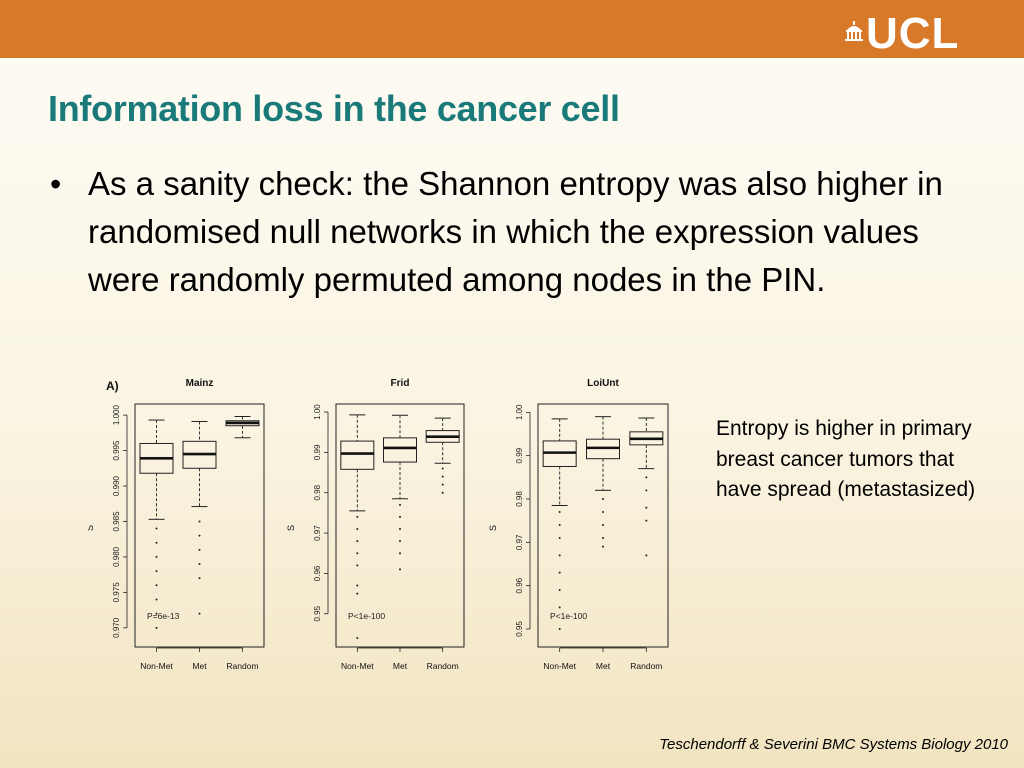  I want to click on mainz-y-tick-label: 1.000, so click(116, 415).